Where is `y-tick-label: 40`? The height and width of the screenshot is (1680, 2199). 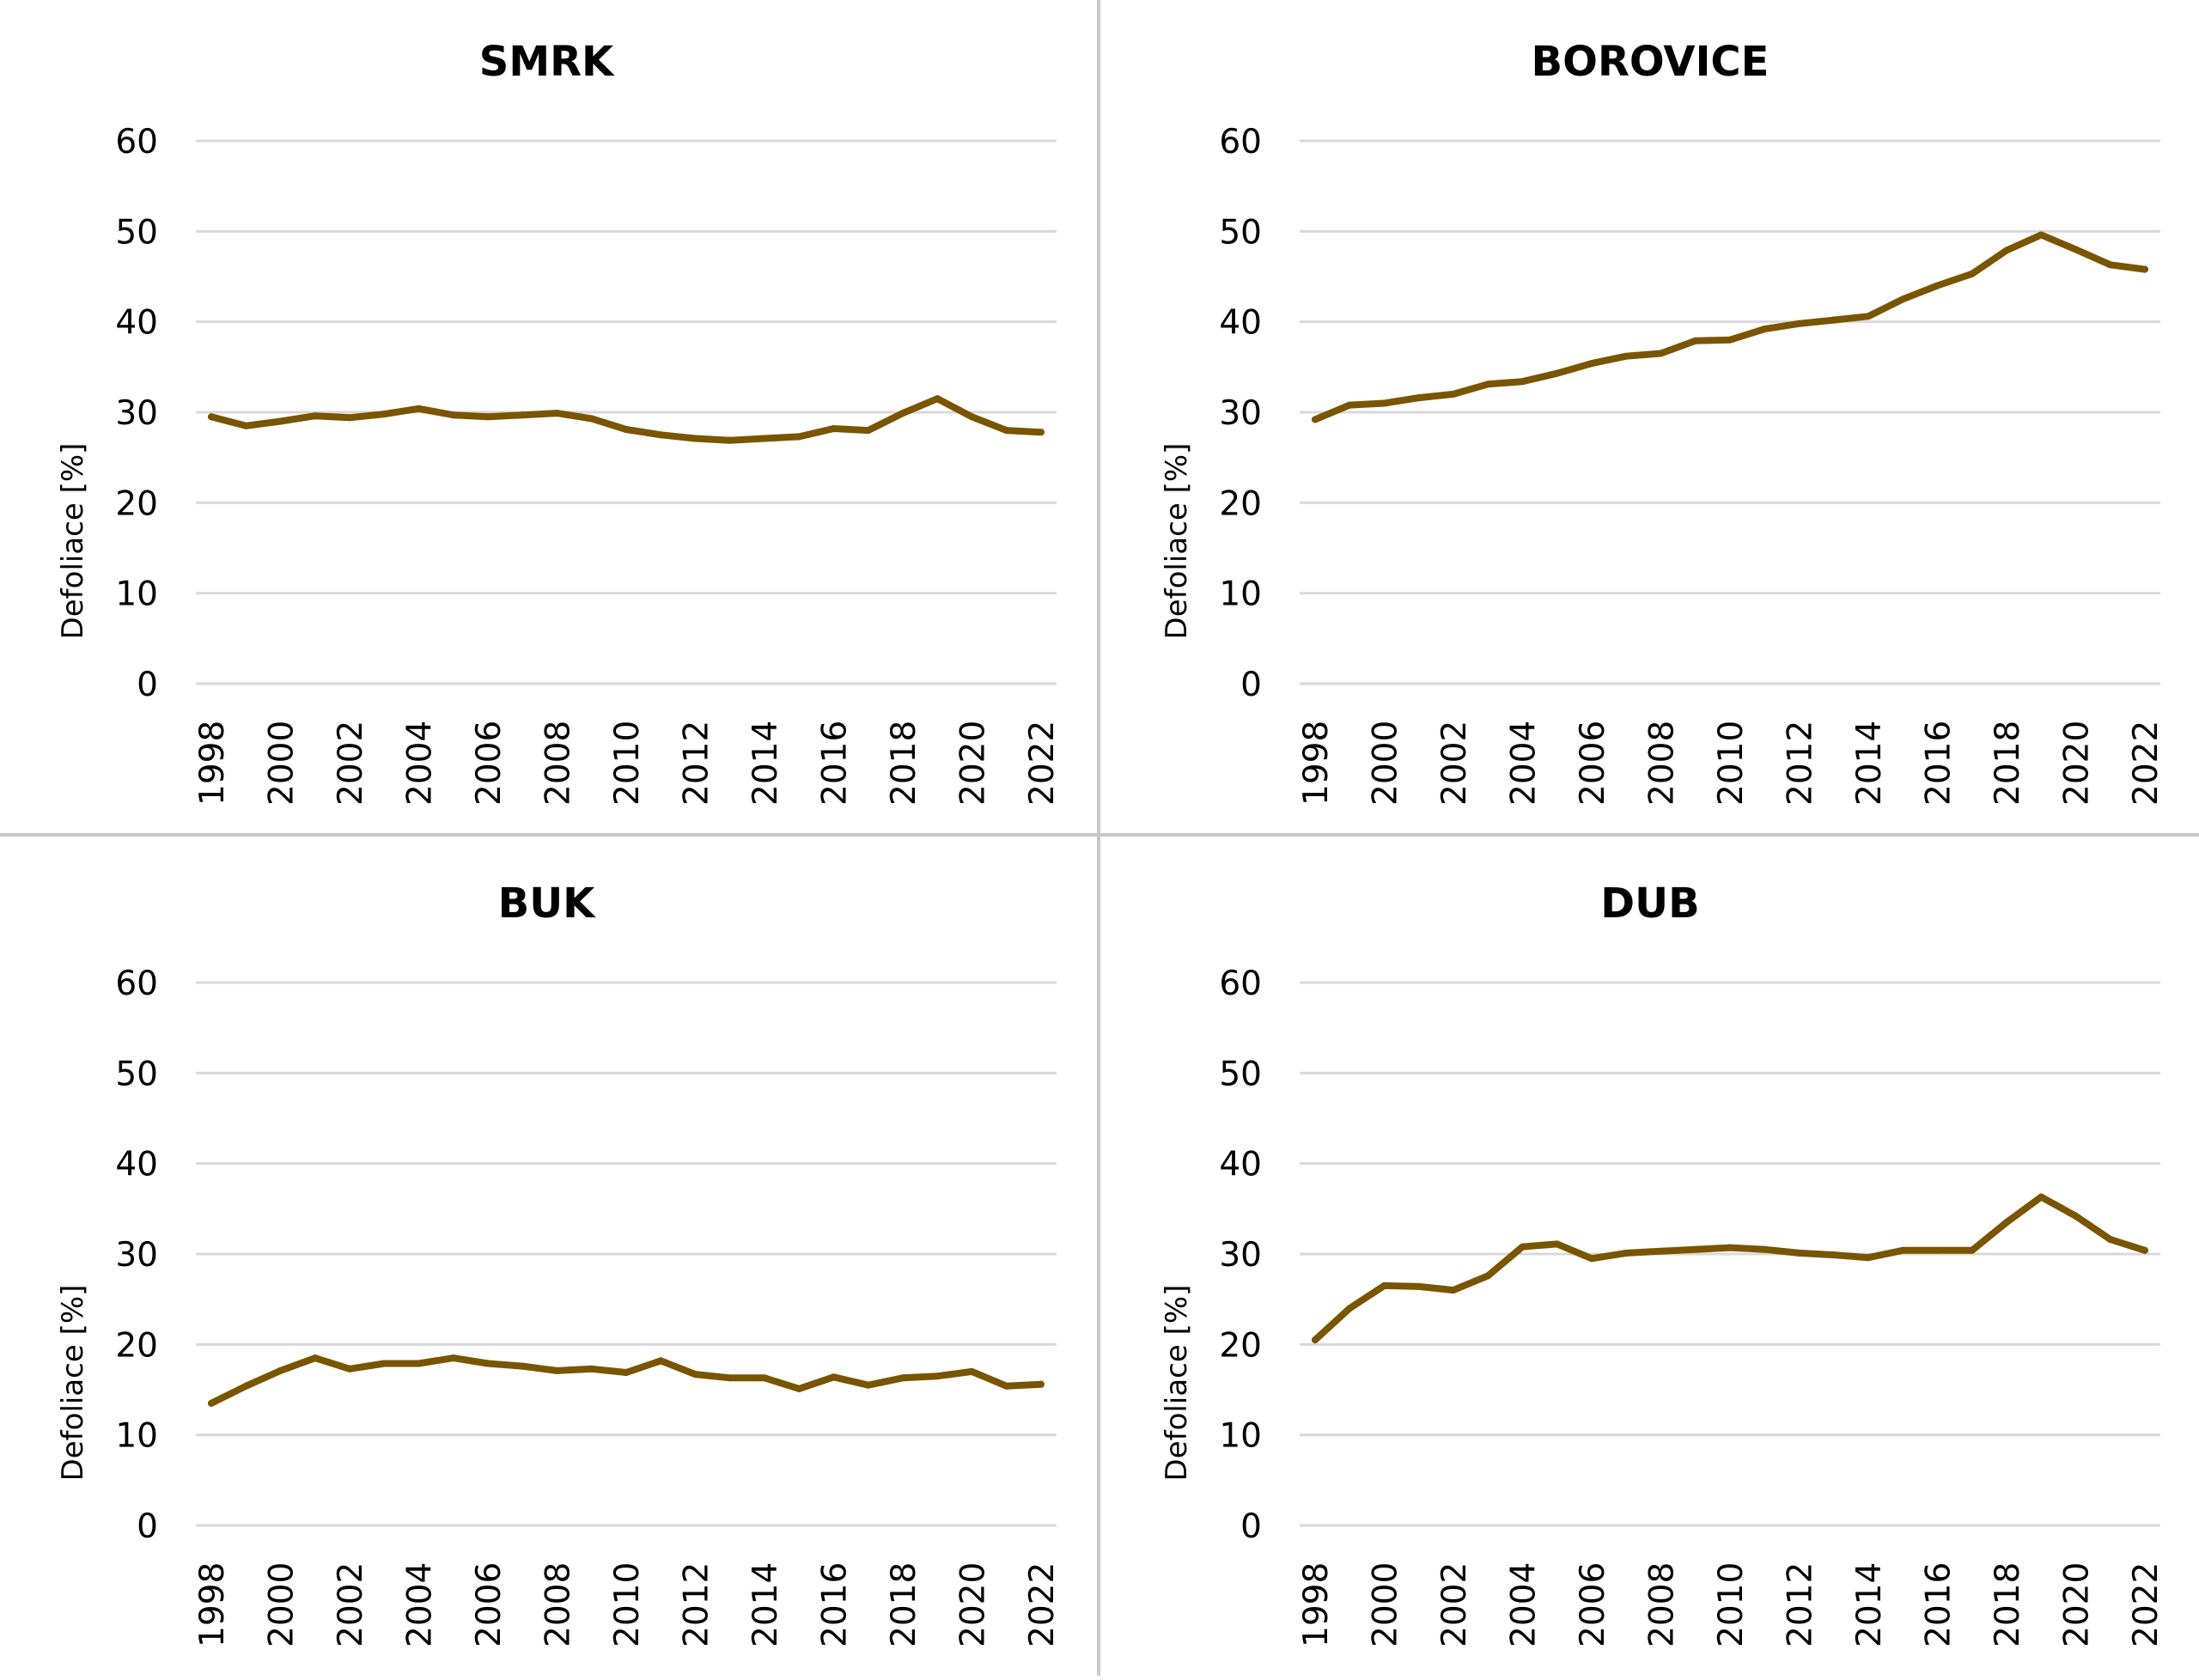
y-tick-label: 40 is located at coordinates (136, 1165).